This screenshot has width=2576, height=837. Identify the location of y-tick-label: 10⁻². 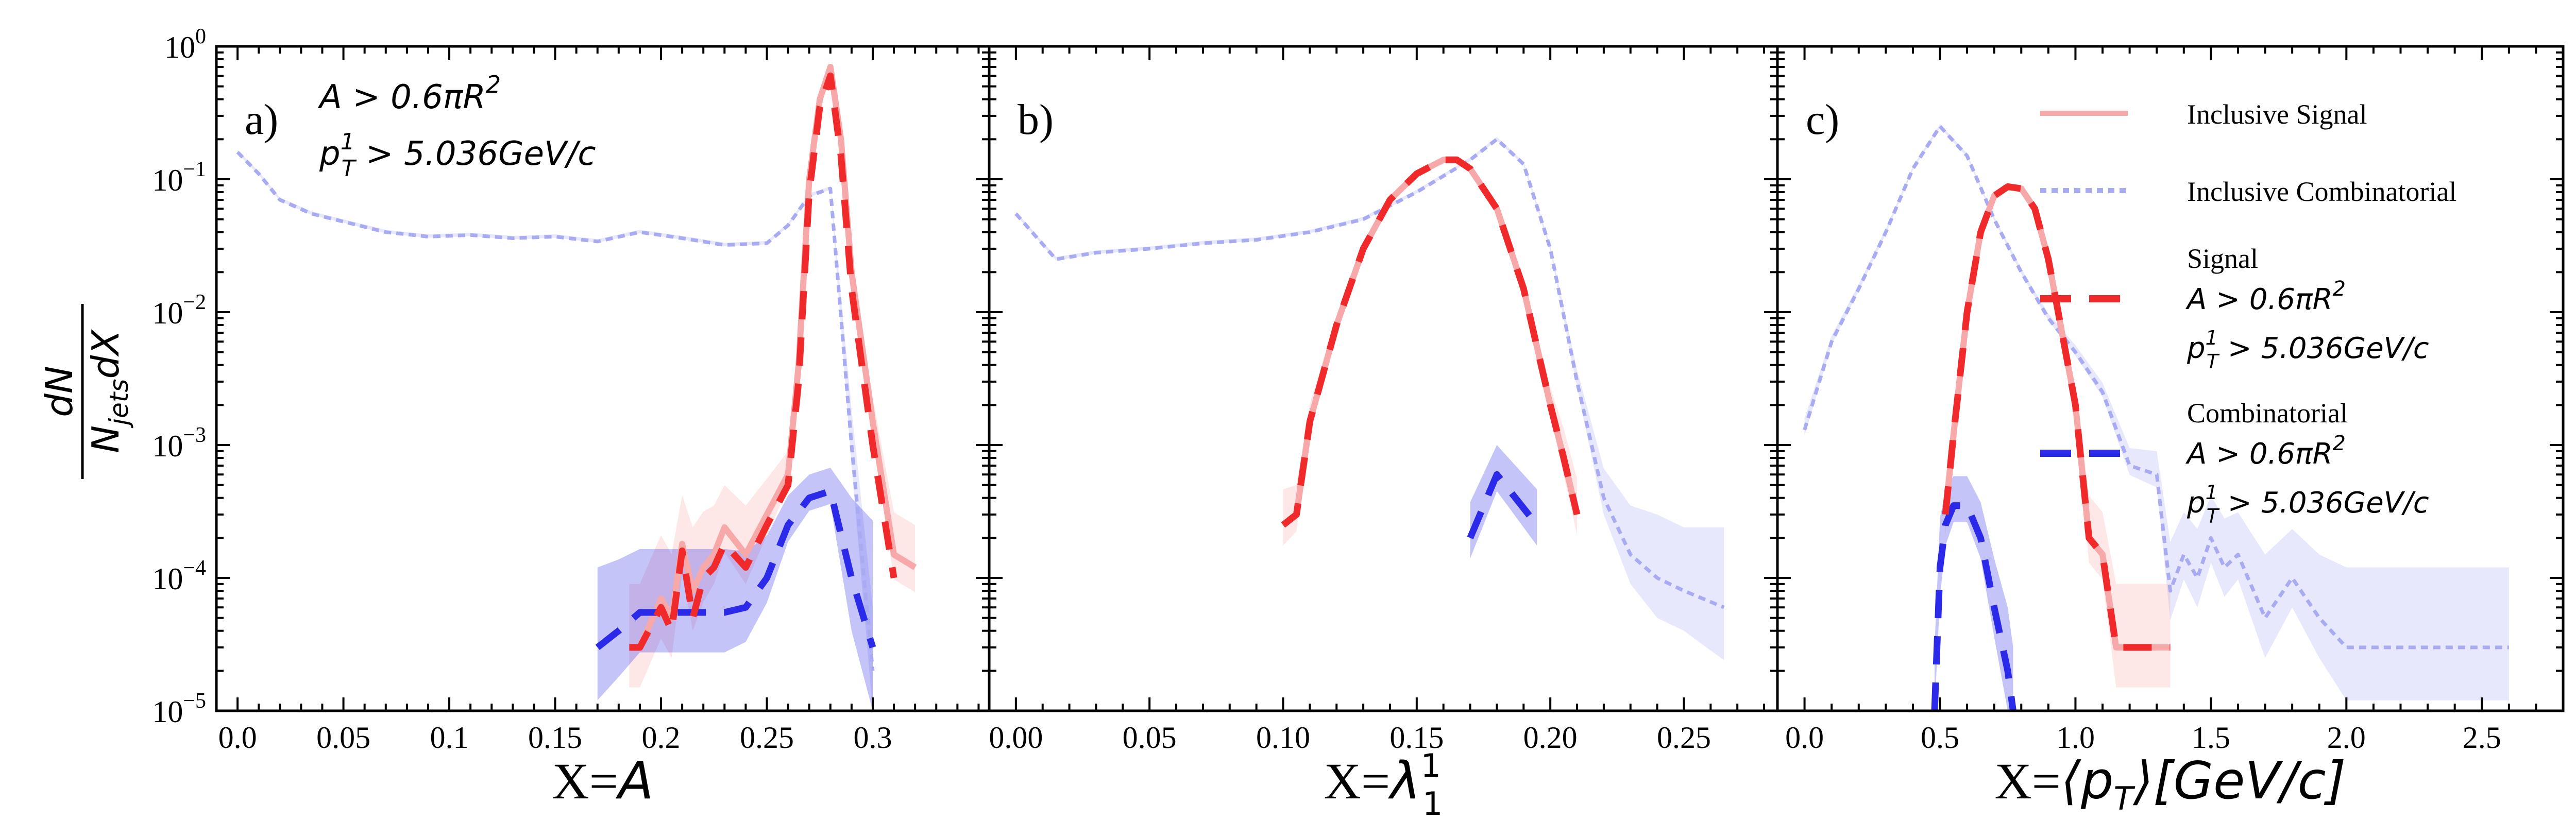
(179, 311).